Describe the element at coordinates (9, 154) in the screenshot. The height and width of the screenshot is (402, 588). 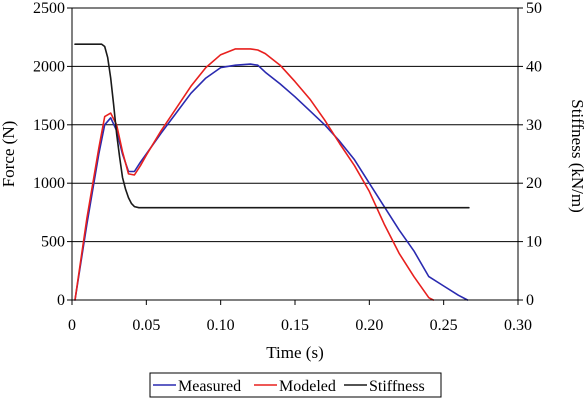
I see `y-axis-left-title: Force (N)` at that location.